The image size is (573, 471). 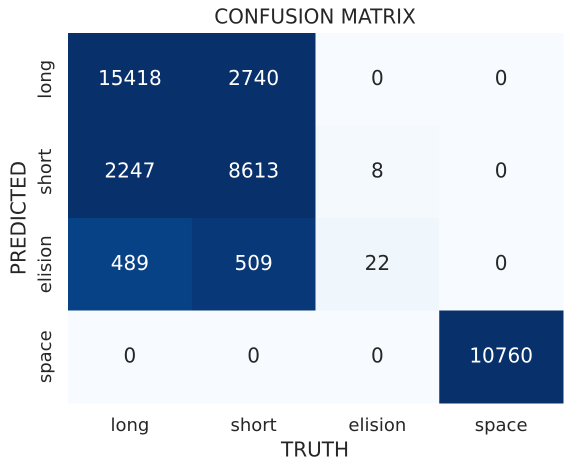 I want to click on y-tick-label: space, so click(x=45, y=356).